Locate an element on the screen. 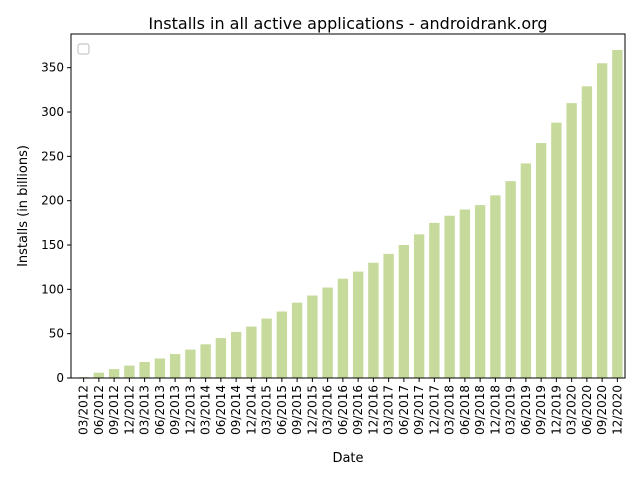 This screenshot has width=640, height=480. y-tick-label: 200 is located at coordinates (52, 201).